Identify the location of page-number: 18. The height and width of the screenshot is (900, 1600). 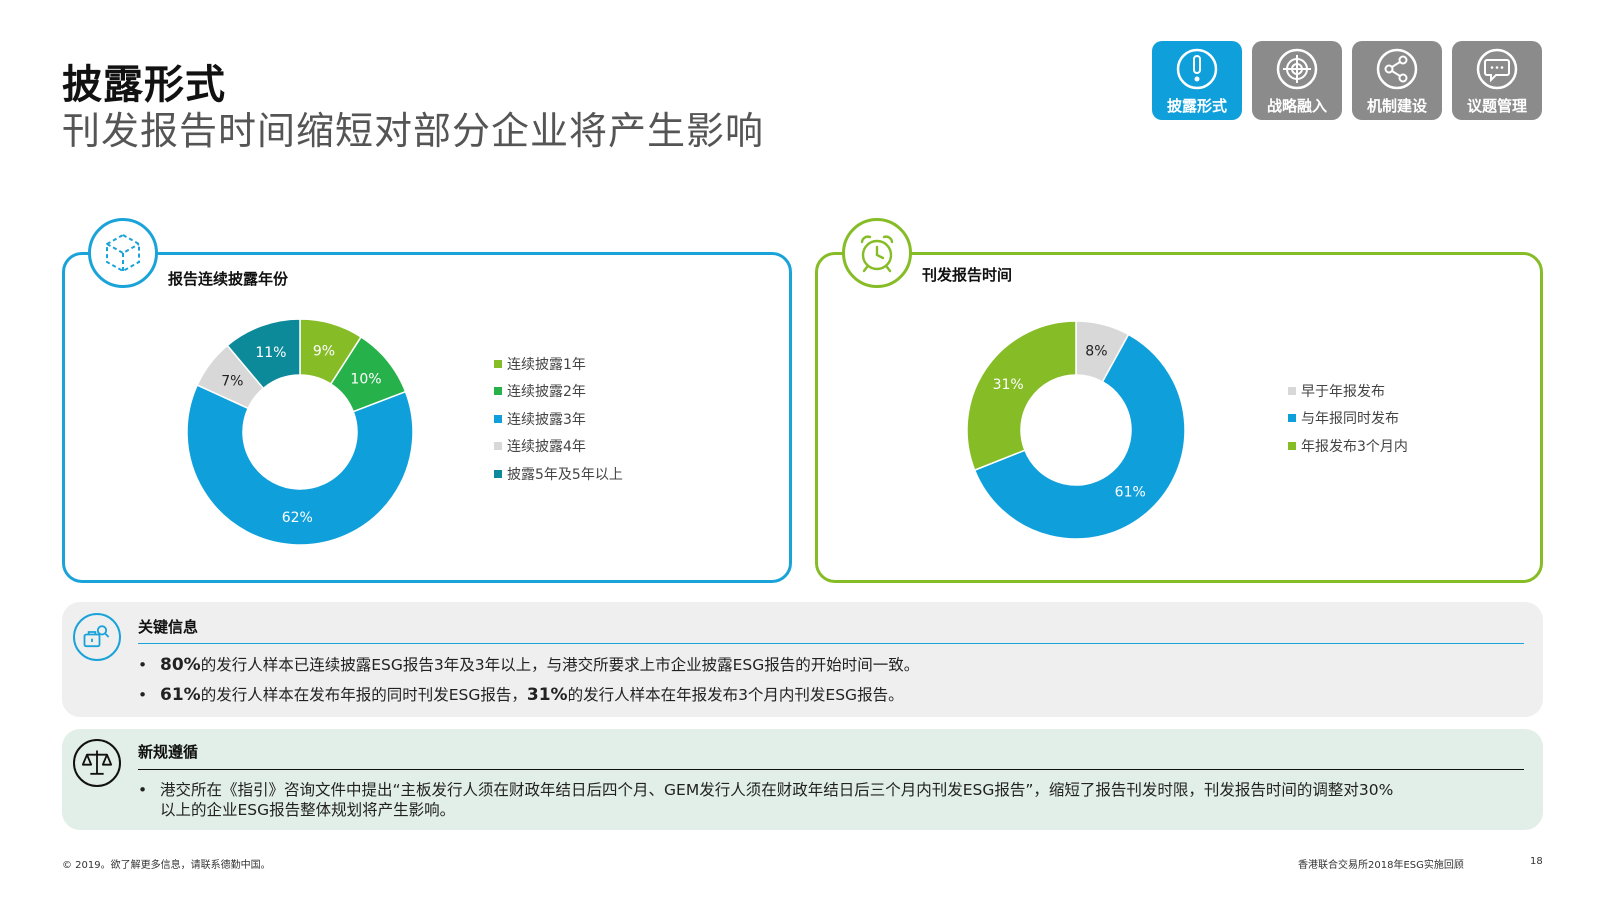
(1536, 861).